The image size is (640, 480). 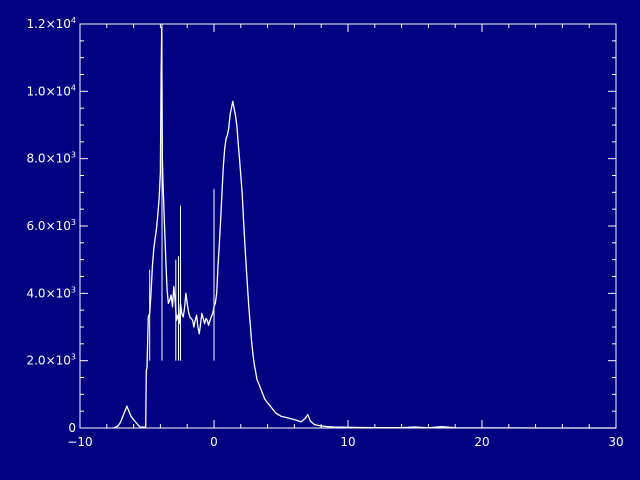 What do you see at coordinates (481, 442) in the screenshot?
I see `x-tick-label: 20` at bounding box center [481, 442].